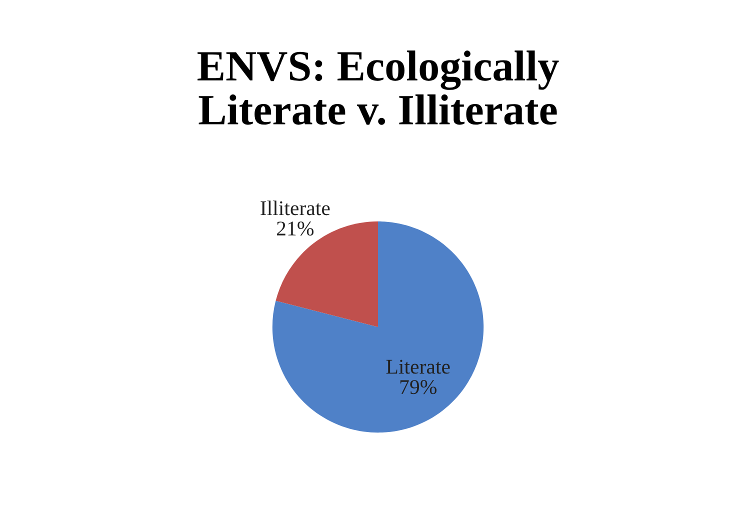 This screenshot has height=505, width=735. What do you see at coordinates (418, 367) in the screenshot?
I see `slice-label: Literate` at bounding box center [418, 367].